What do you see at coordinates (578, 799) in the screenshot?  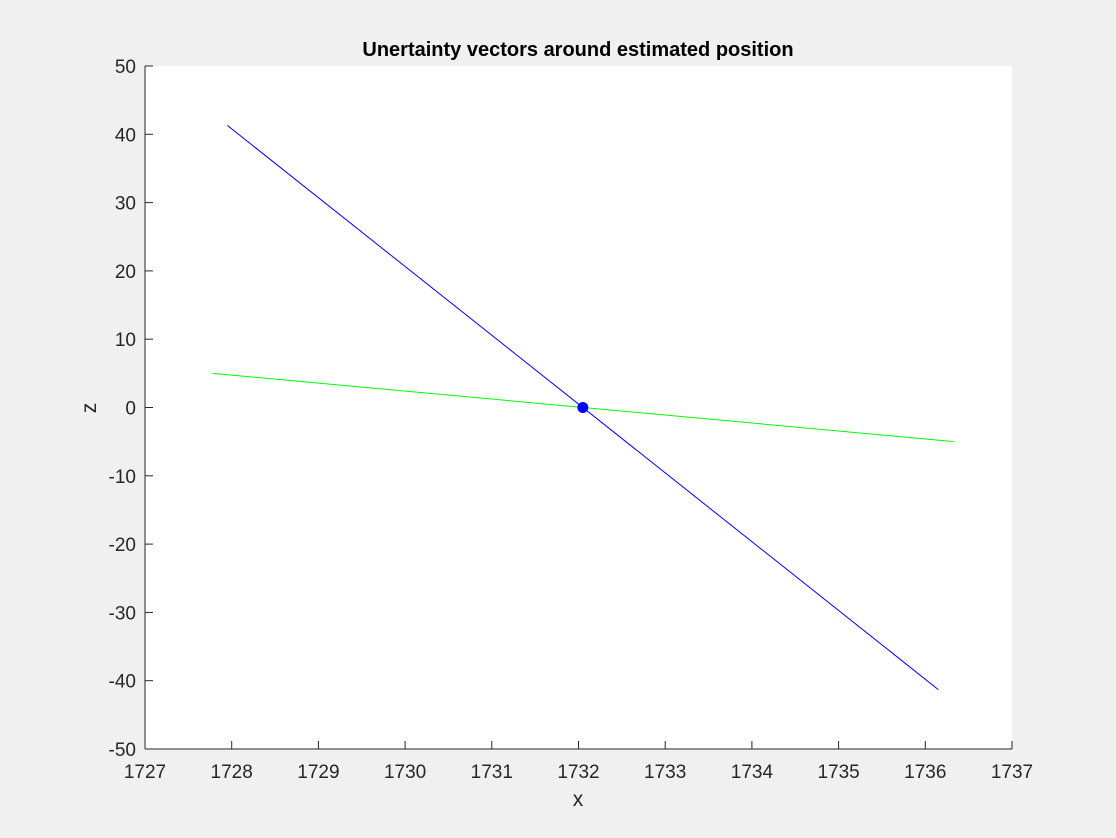 I see `x-axis-label: x` at bounding box center [578, 799].